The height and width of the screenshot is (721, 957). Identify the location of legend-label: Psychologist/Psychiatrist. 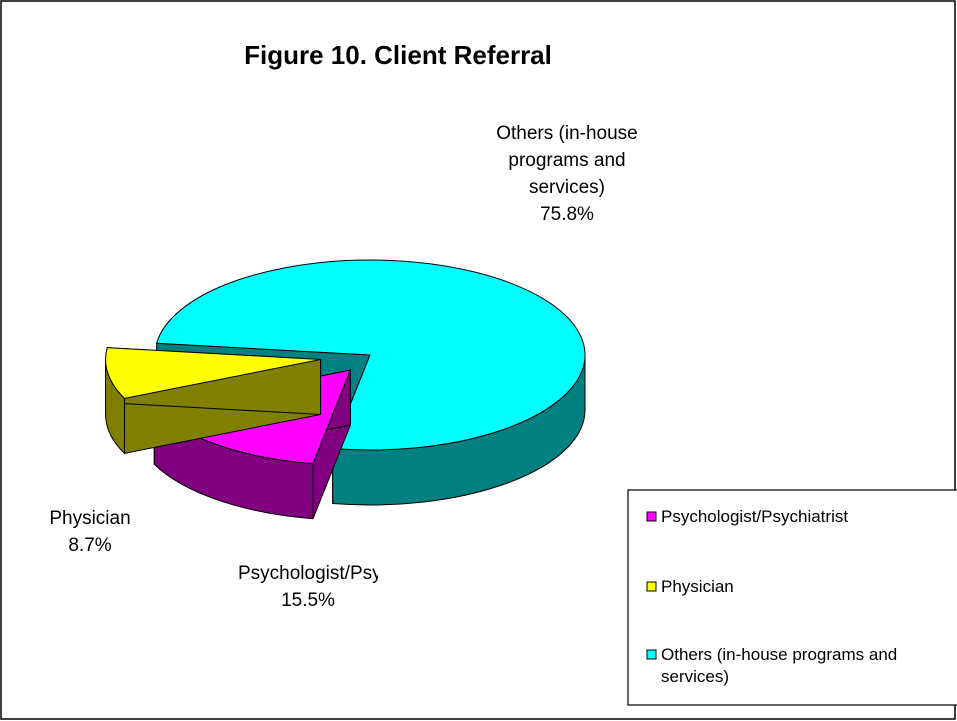
(755, 516).